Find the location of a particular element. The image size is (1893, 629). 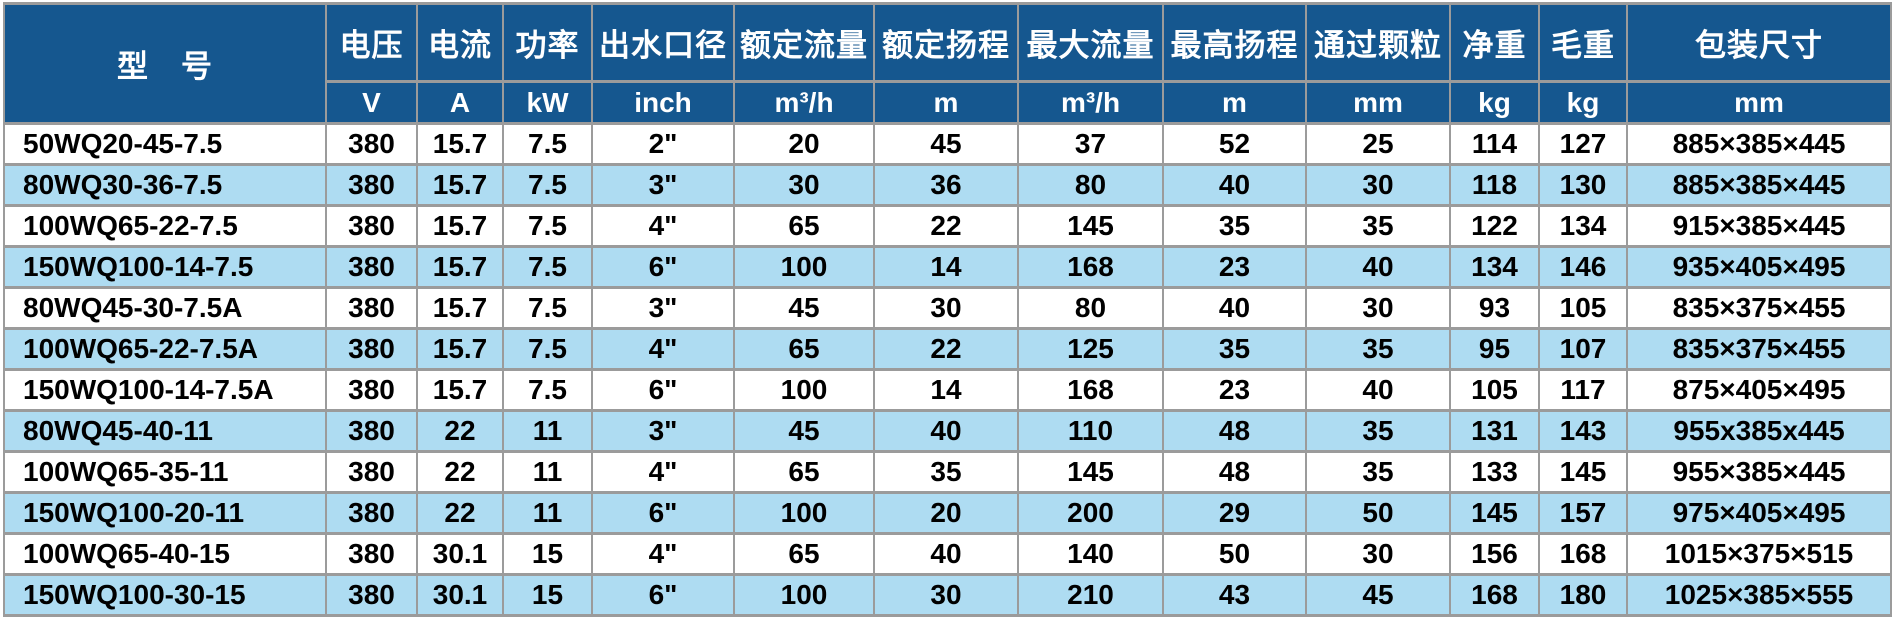

value-cell: 3" is located at coordinates (663, 185).